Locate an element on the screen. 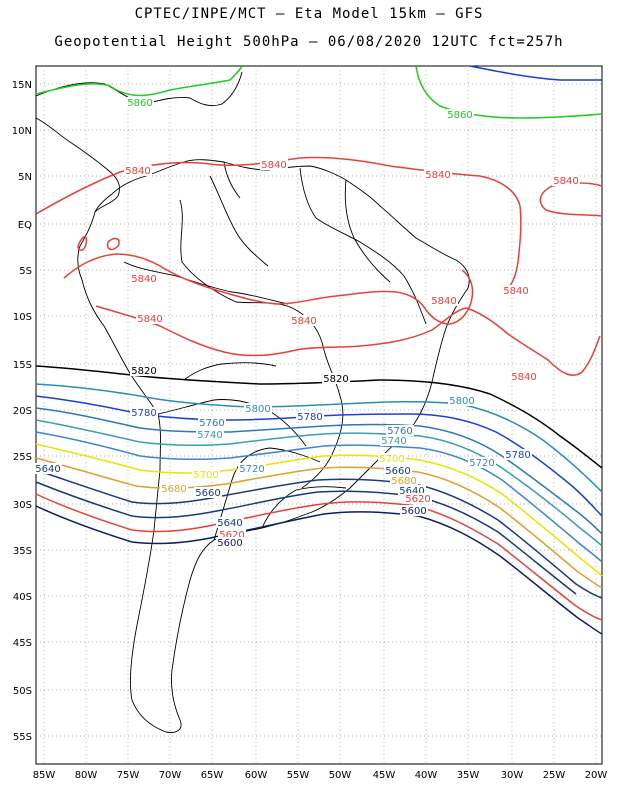  latitude-tick-label: 10N is located at coordinates (22, 131).